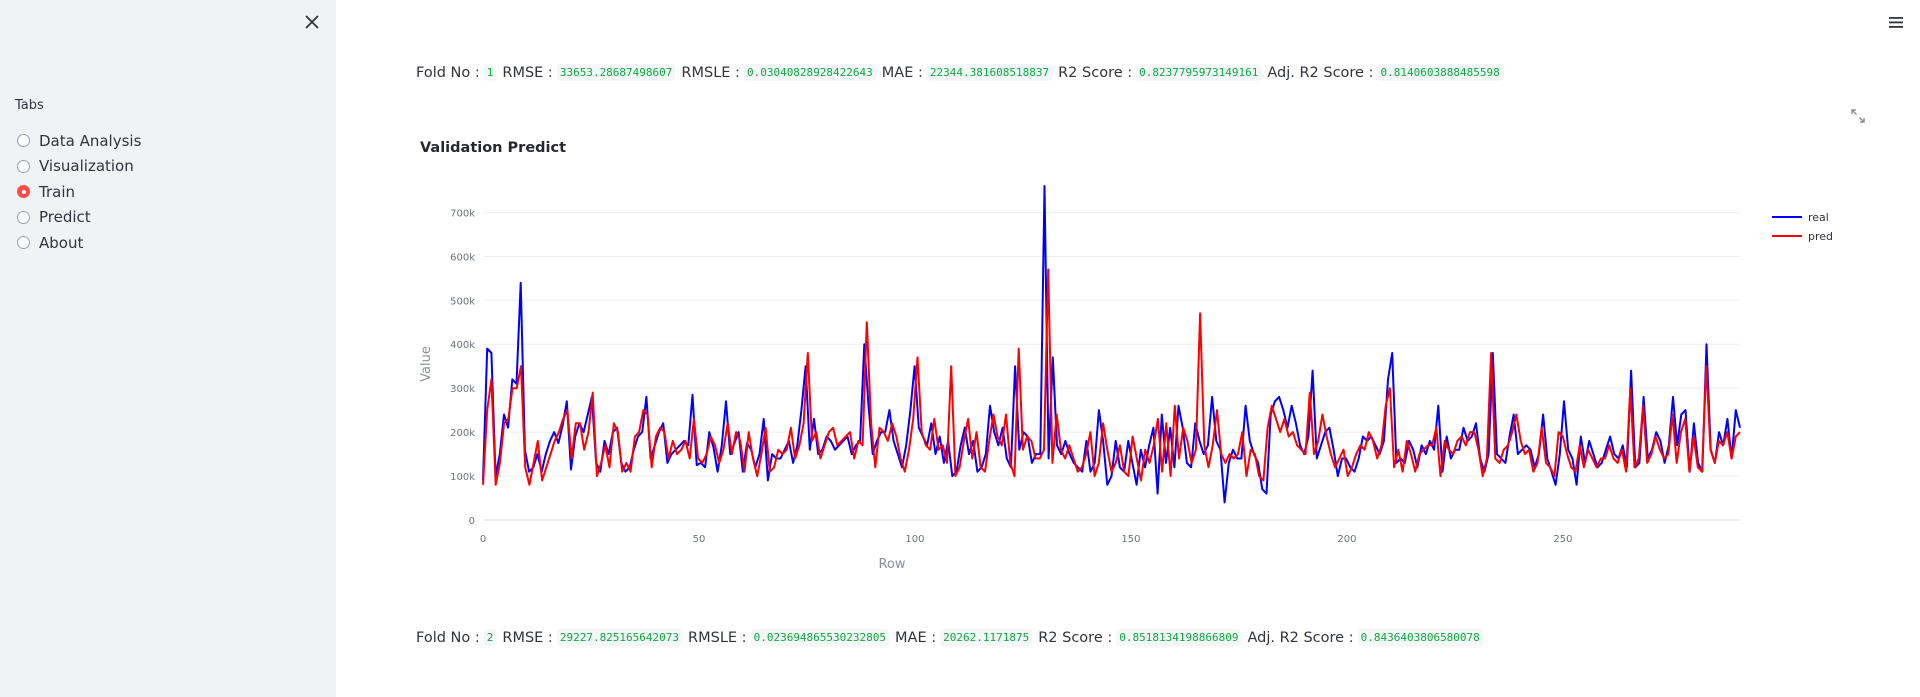  What do you see at coordinates (65, 217) in the screenshot?
I see `radio-label: Predict` at bounding box center [65, 217].